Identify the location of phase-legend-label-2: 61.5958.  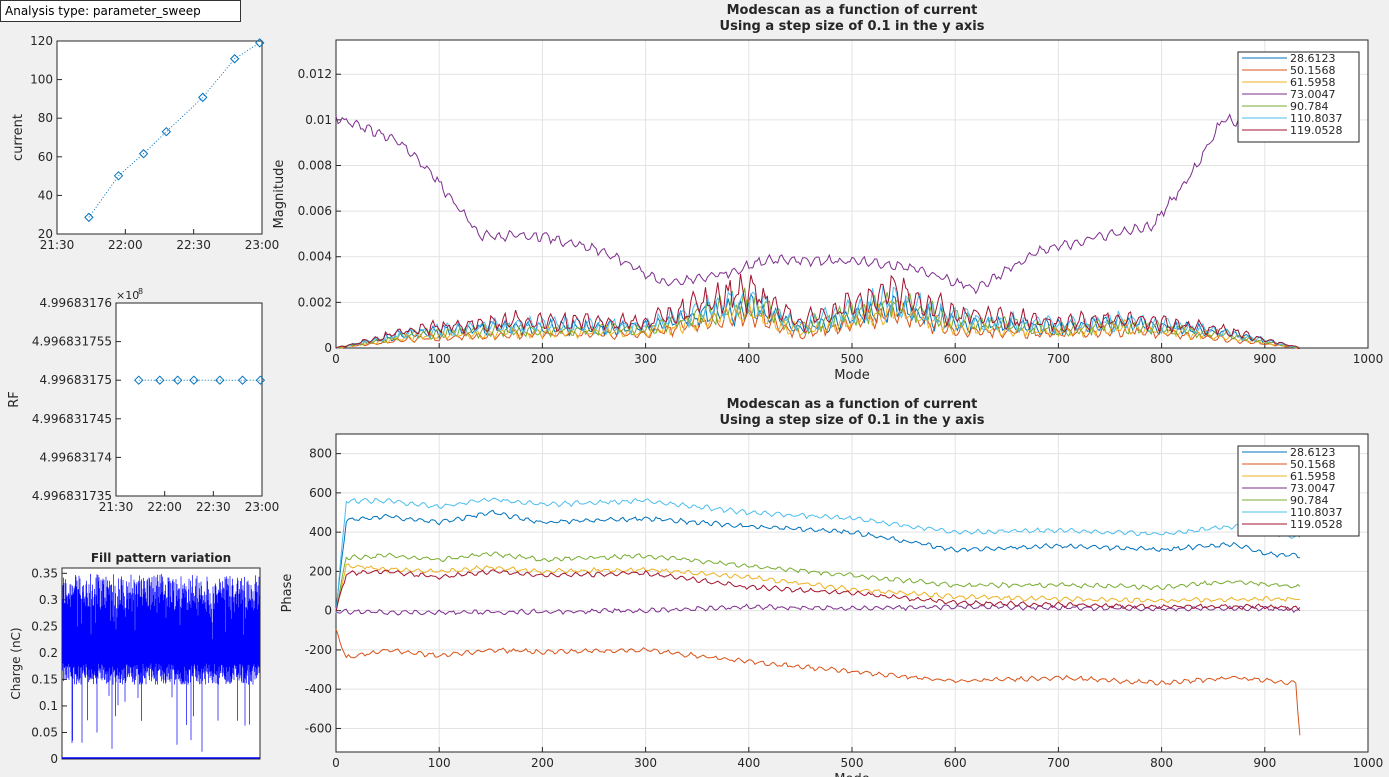
(1313, 476).